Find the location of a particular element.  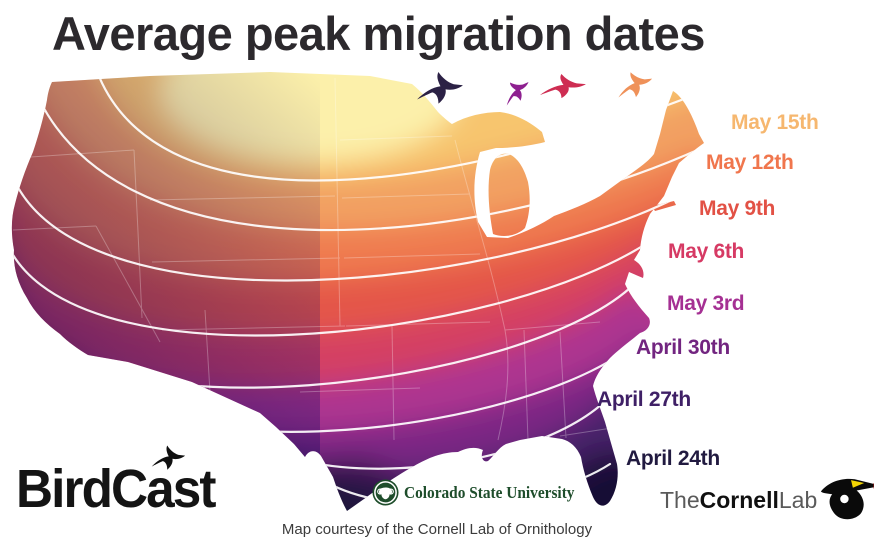

birdcast-logo-text: BirdCast is located at coordinates (116, 489).